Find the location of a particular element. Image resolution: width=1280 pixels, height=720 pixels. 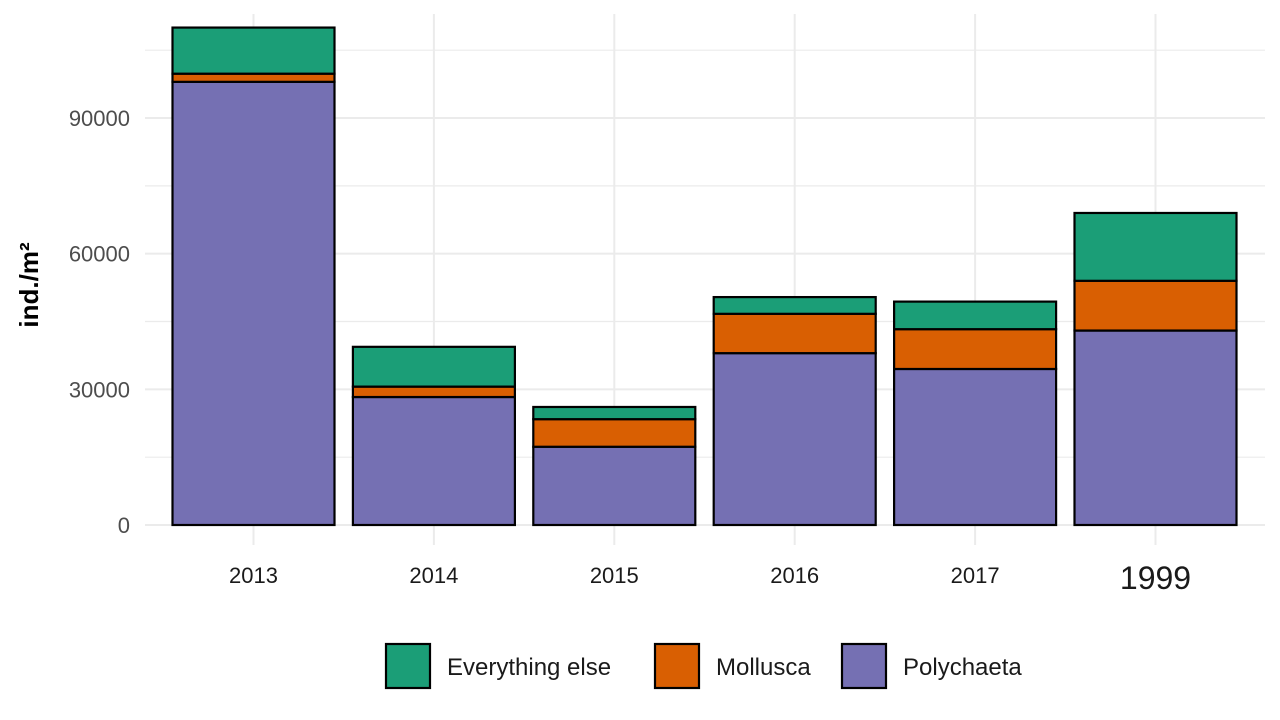

x-tick-label: 2014 is located at coordinates (433, 575).